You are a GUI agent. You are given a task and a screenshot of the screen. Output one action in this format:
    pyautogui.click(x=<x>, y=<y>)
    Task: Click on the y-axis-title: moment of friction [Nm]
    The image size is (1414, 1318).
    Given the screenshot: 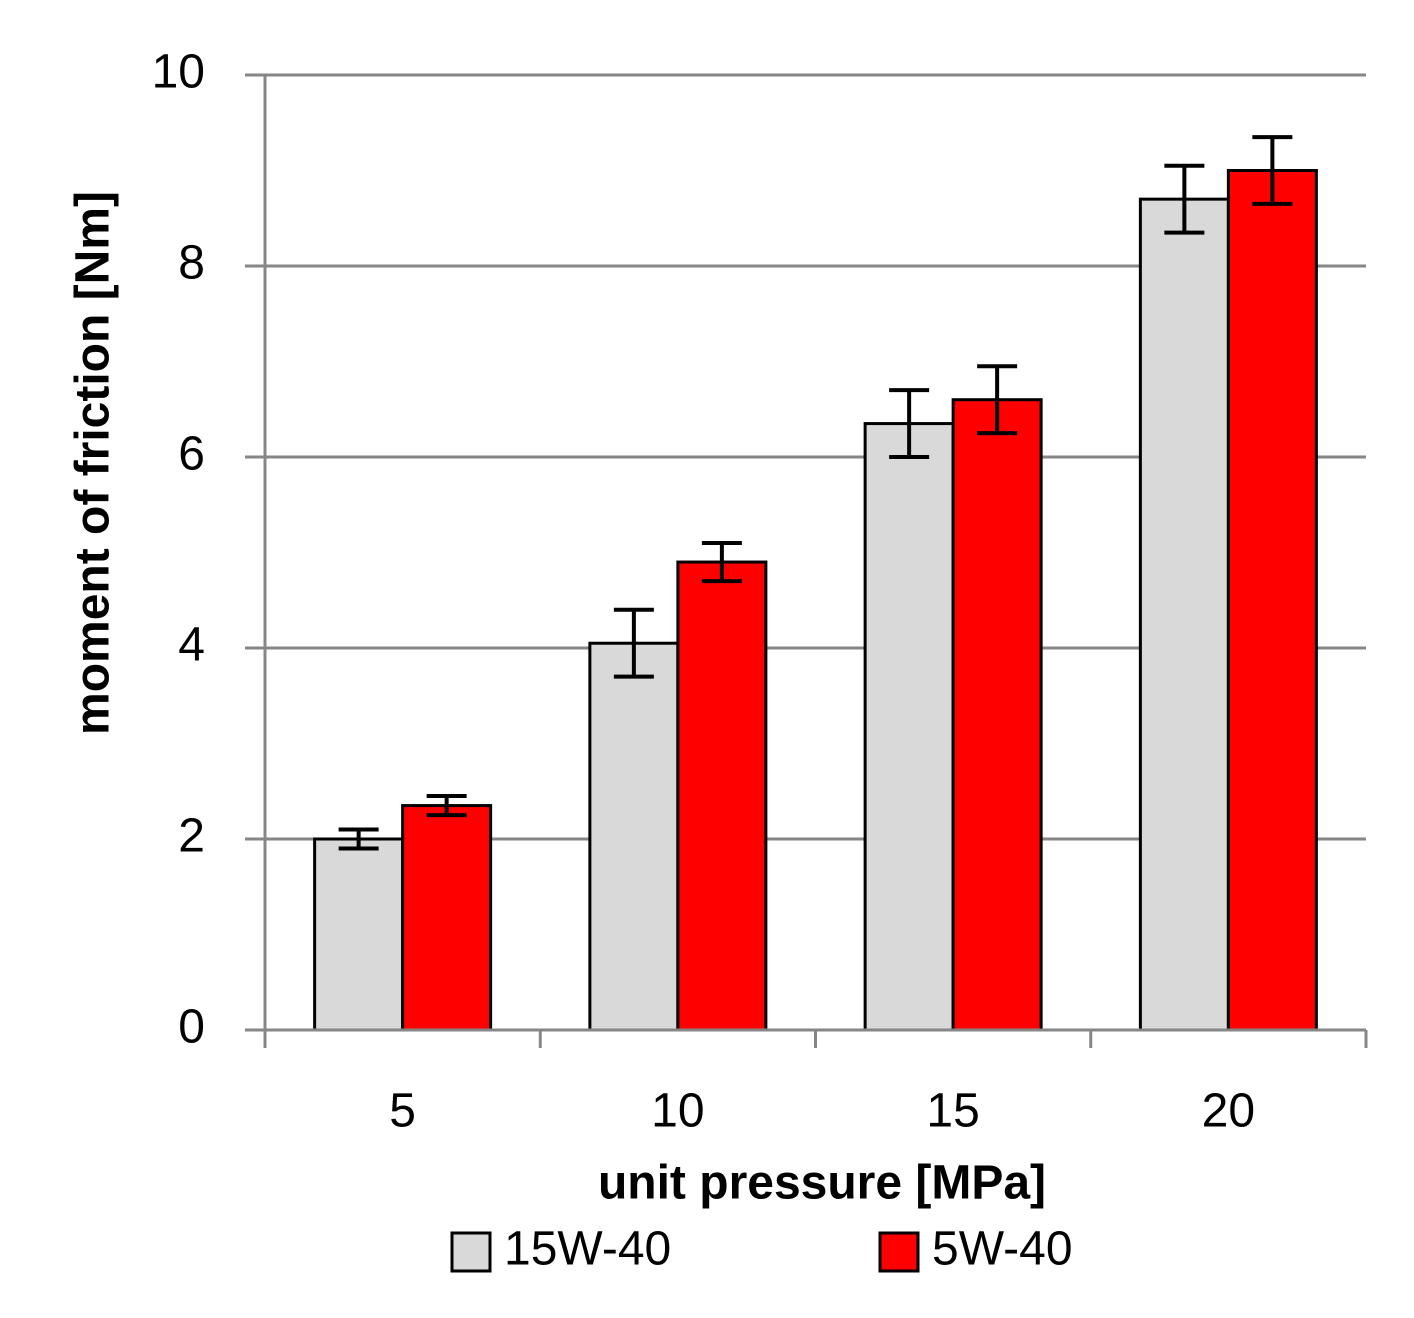 What is the action you would take?
    pyautogui.click(x=93, y=463)
    